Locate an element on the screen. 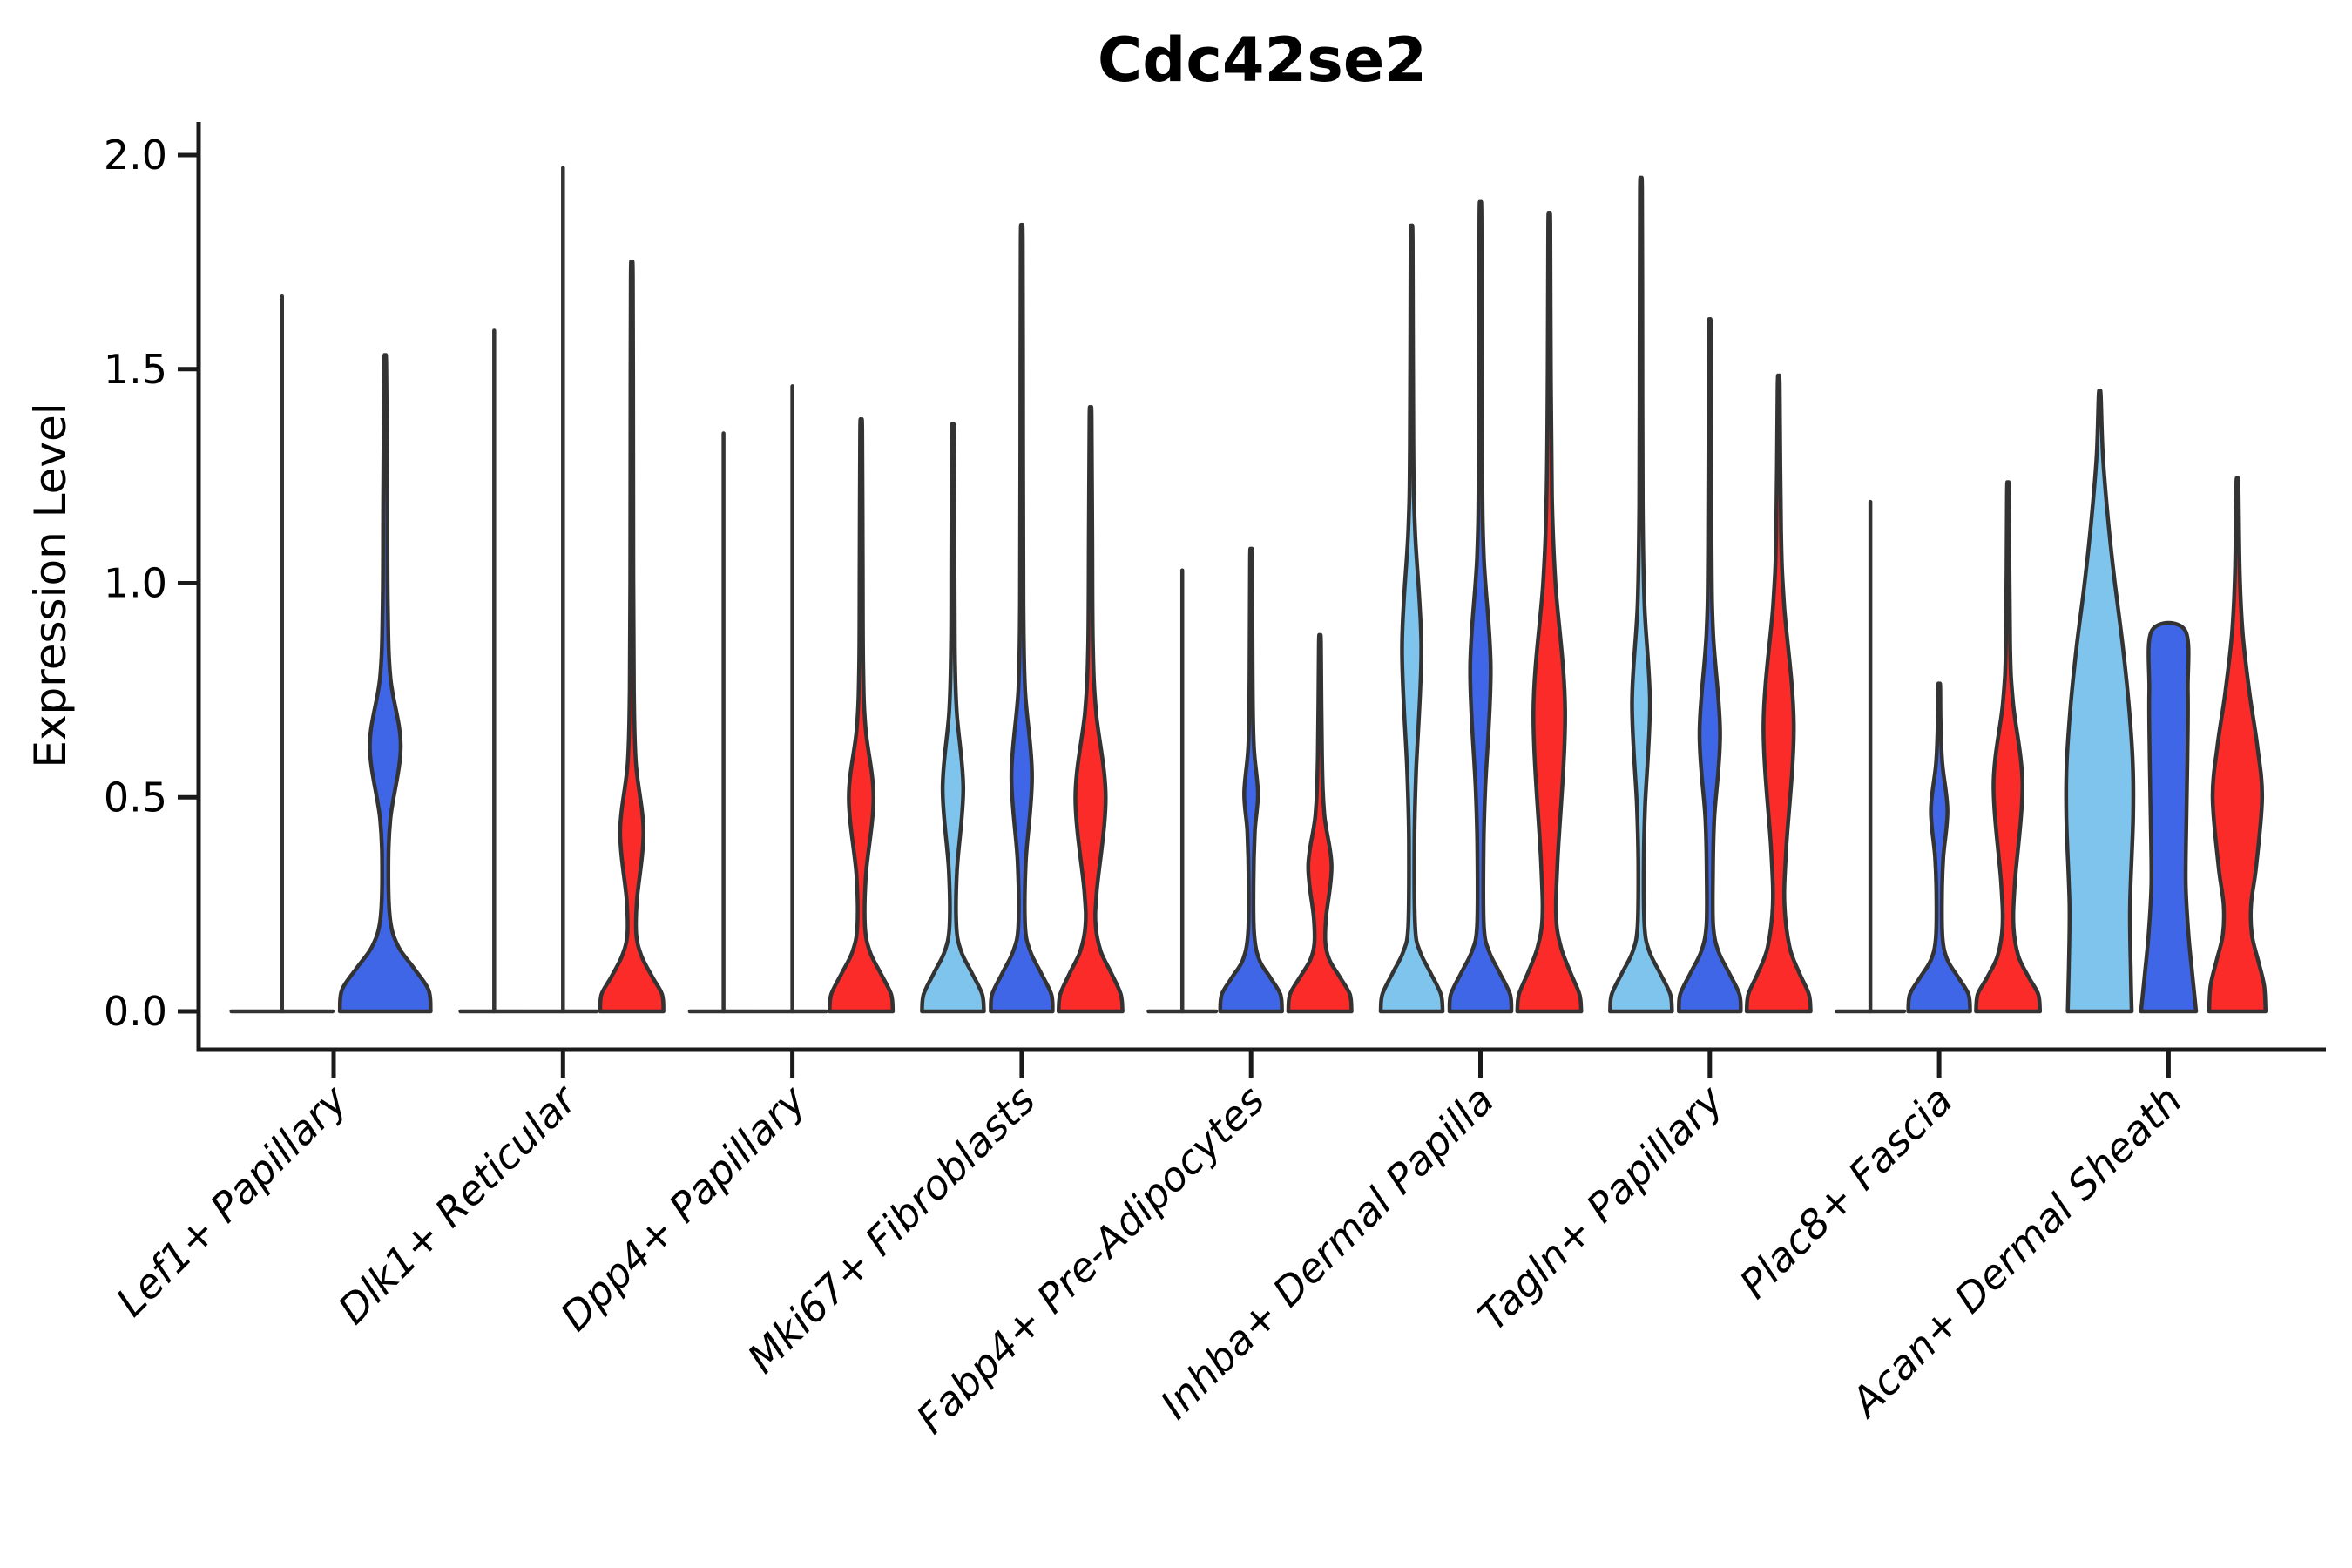  violin-fabp4-pre-adipocytes-split2 is located at coordinates (1320, 823).